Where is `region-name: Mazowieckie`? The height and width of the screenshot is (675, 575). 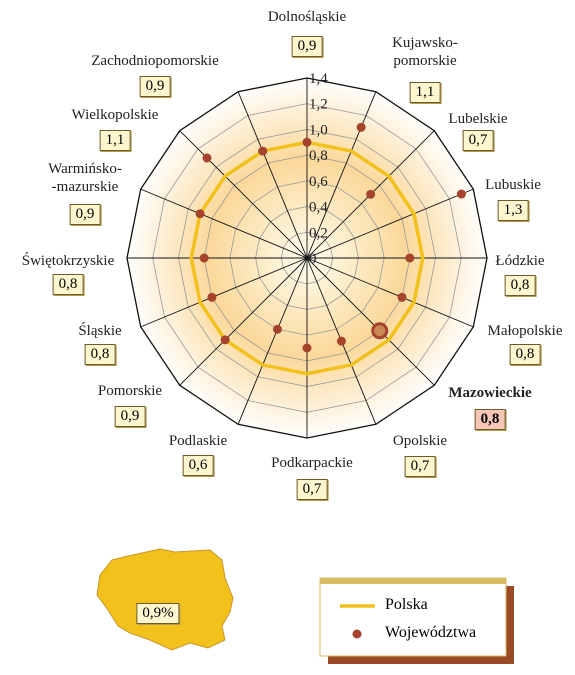
region-name: Mazowieckie is located at coordinates (490, 393).